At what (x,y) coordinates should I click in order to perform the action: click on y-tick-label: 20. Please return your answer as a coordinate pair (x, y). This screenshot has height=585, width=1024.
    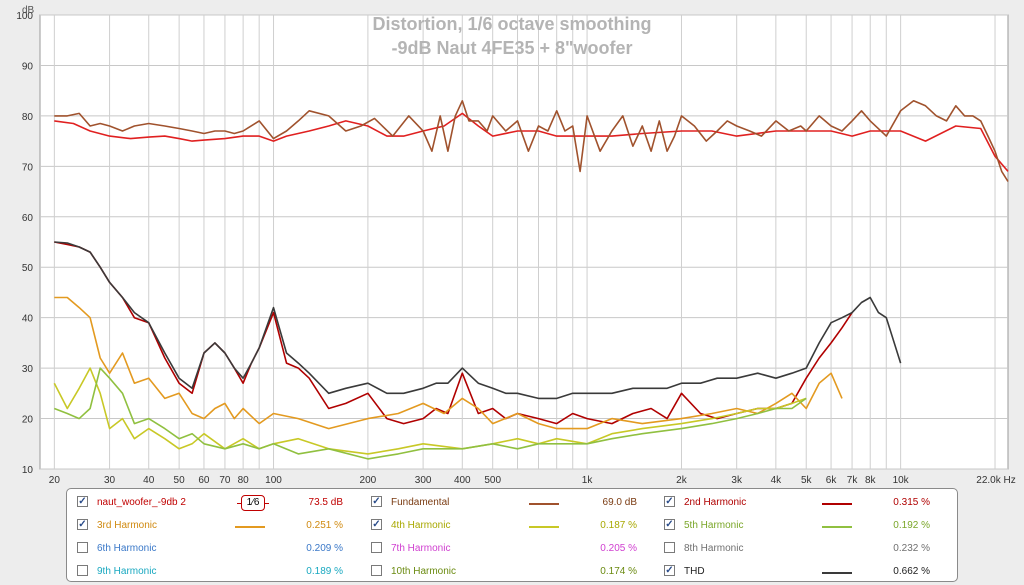
    Looking at the image, I should click on (28, 420).